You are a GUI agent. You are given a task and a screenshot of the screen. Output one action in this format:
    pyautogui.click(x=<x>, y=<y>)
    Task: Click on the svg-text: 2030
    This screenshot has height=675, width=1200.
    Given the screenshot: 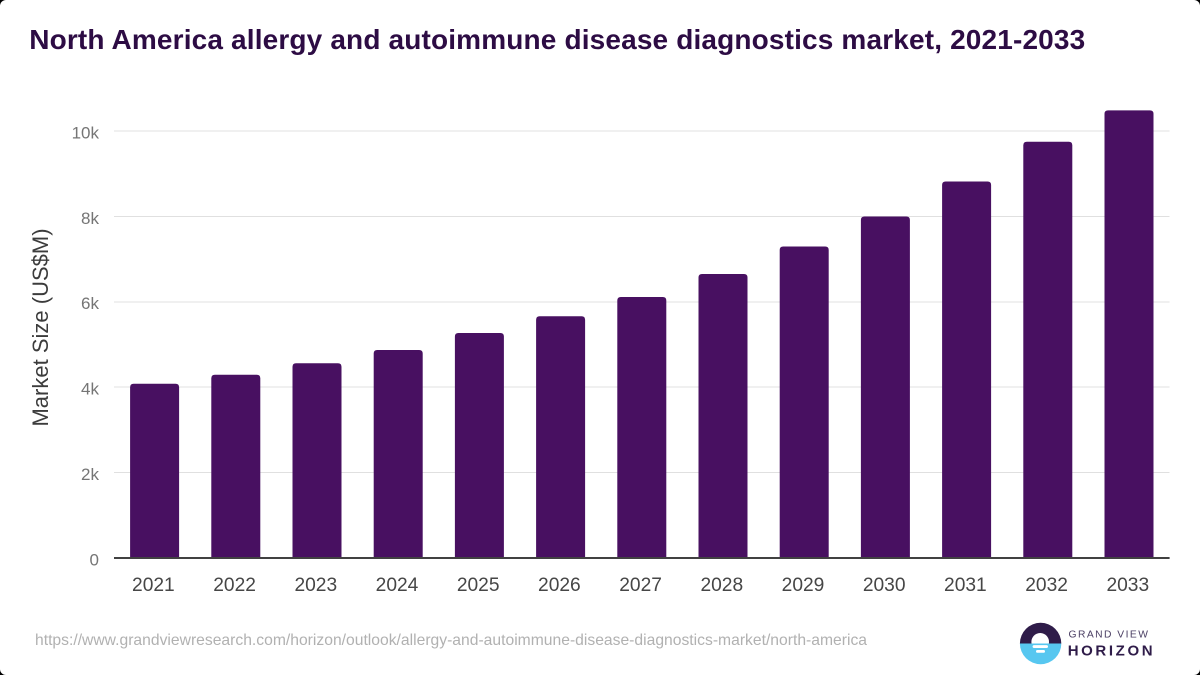 What is the action you would take?
    pyautogui.click(x=884, y=585)
    